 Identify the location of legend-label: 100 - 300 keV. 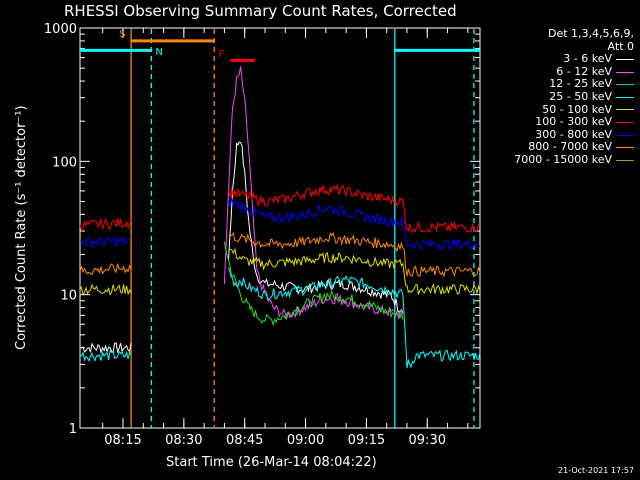
(573, 122).